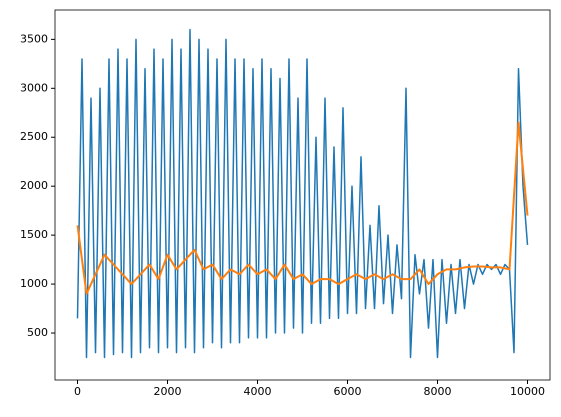 The width and height of the screenshot is (561, 417). I want to click on y-tick-label: 500, so click(37, 332).